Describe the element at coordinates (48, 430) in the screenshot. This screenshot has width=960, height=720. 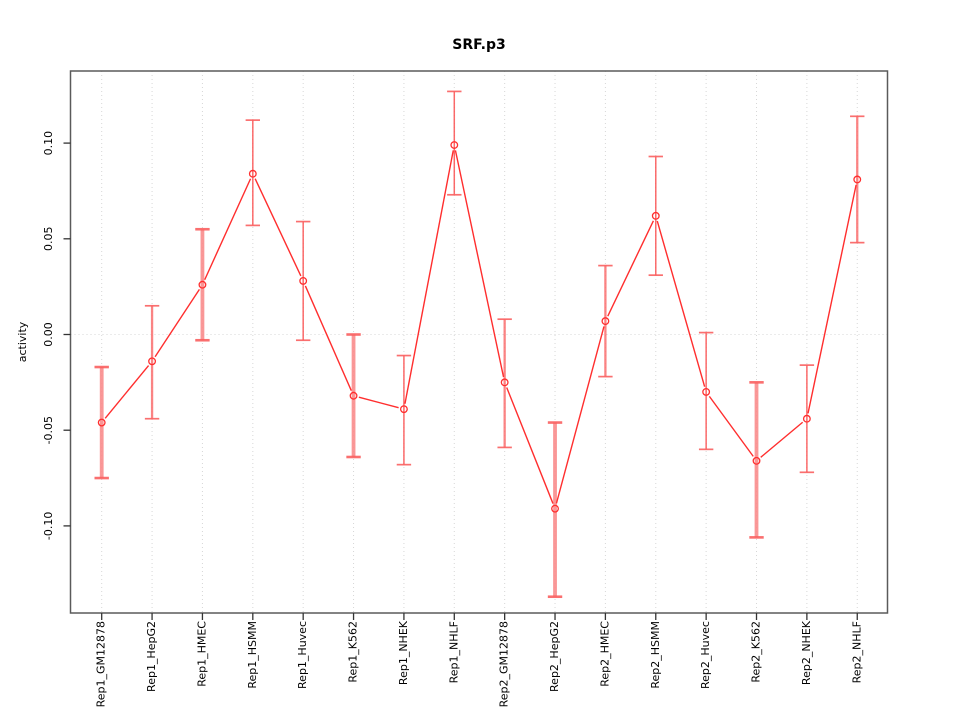
I see `y-tick-label: -0.05` at that location.